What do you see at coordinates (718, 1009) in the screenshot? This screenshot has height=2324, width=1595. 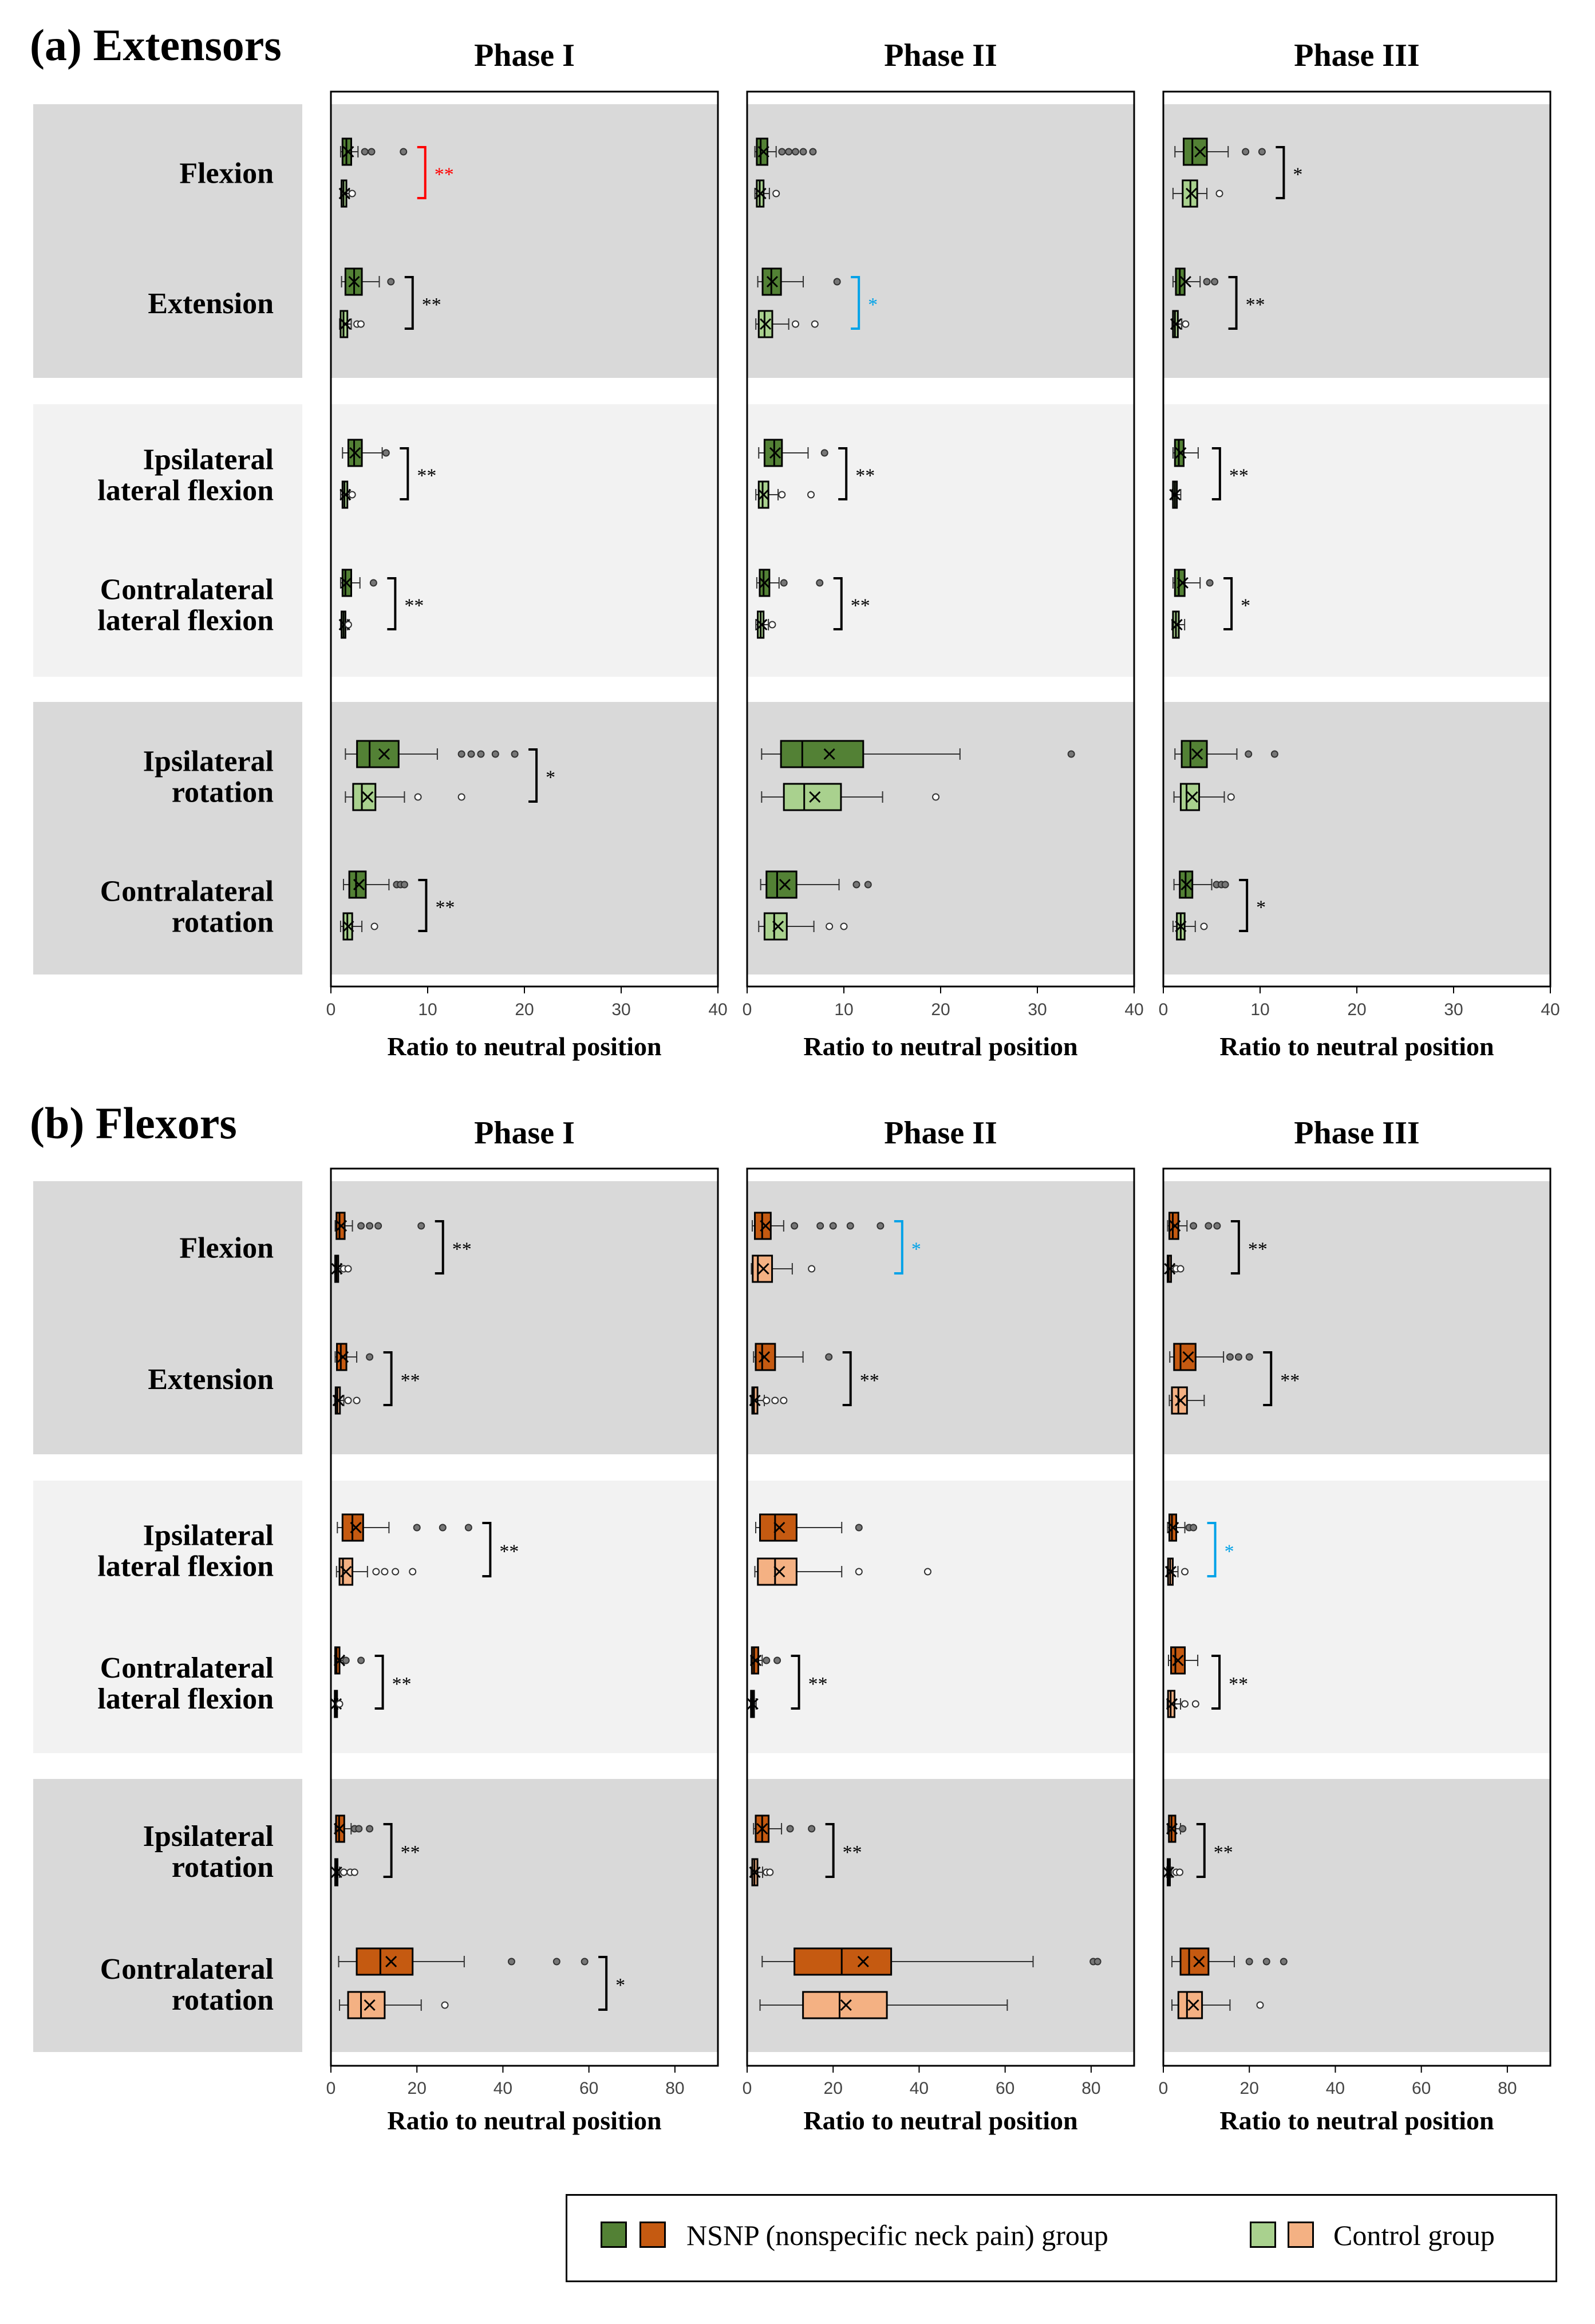 I see `panel-a-phase1-tick-label-40: 40` at bounding box center [718, 1009].